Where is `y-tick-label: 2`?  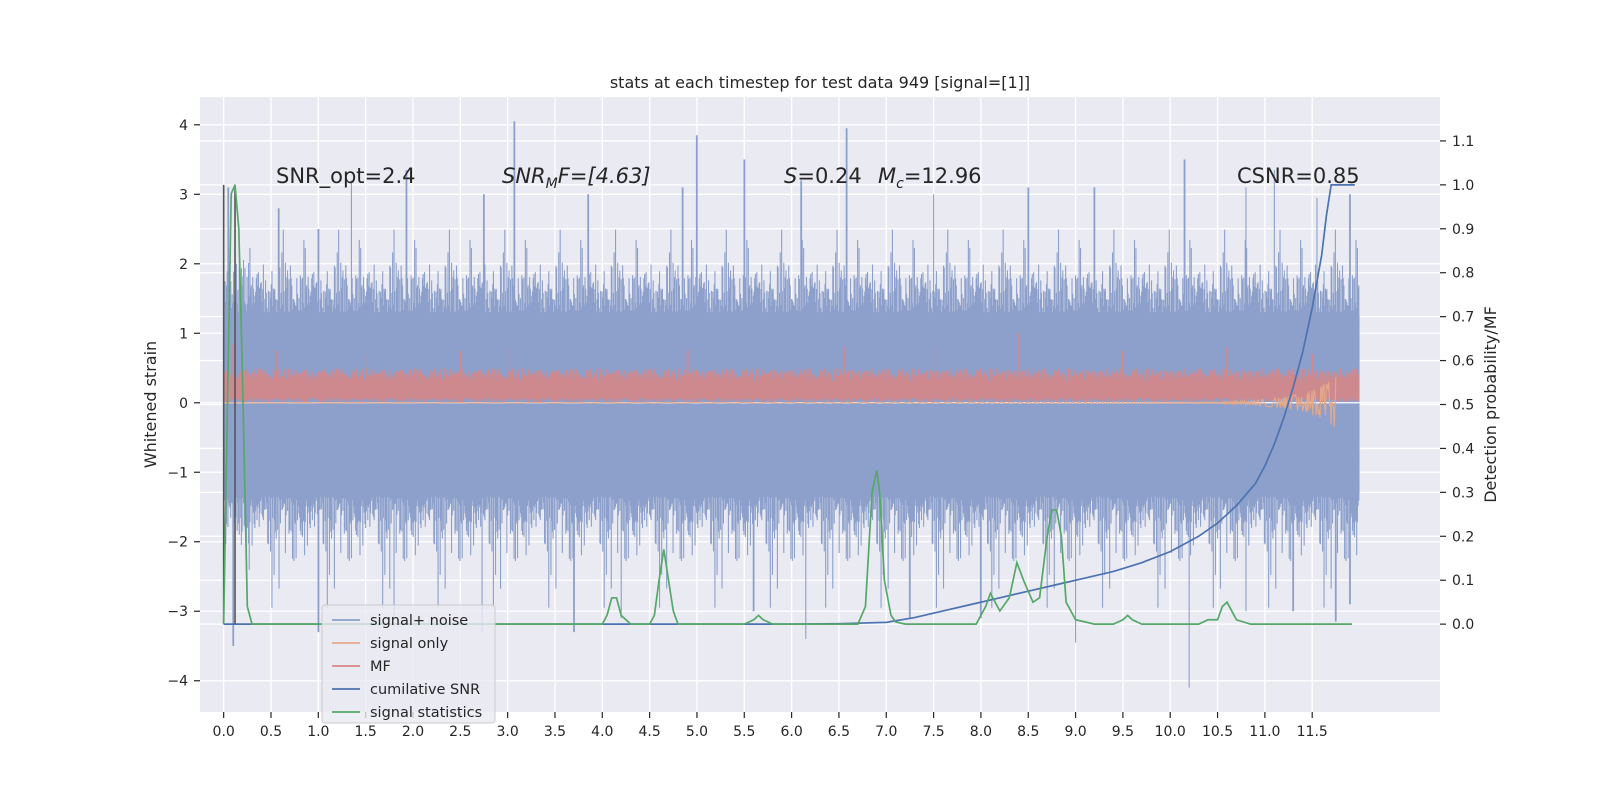
y-tick-label: 2 is located at coordinates (183, 265).